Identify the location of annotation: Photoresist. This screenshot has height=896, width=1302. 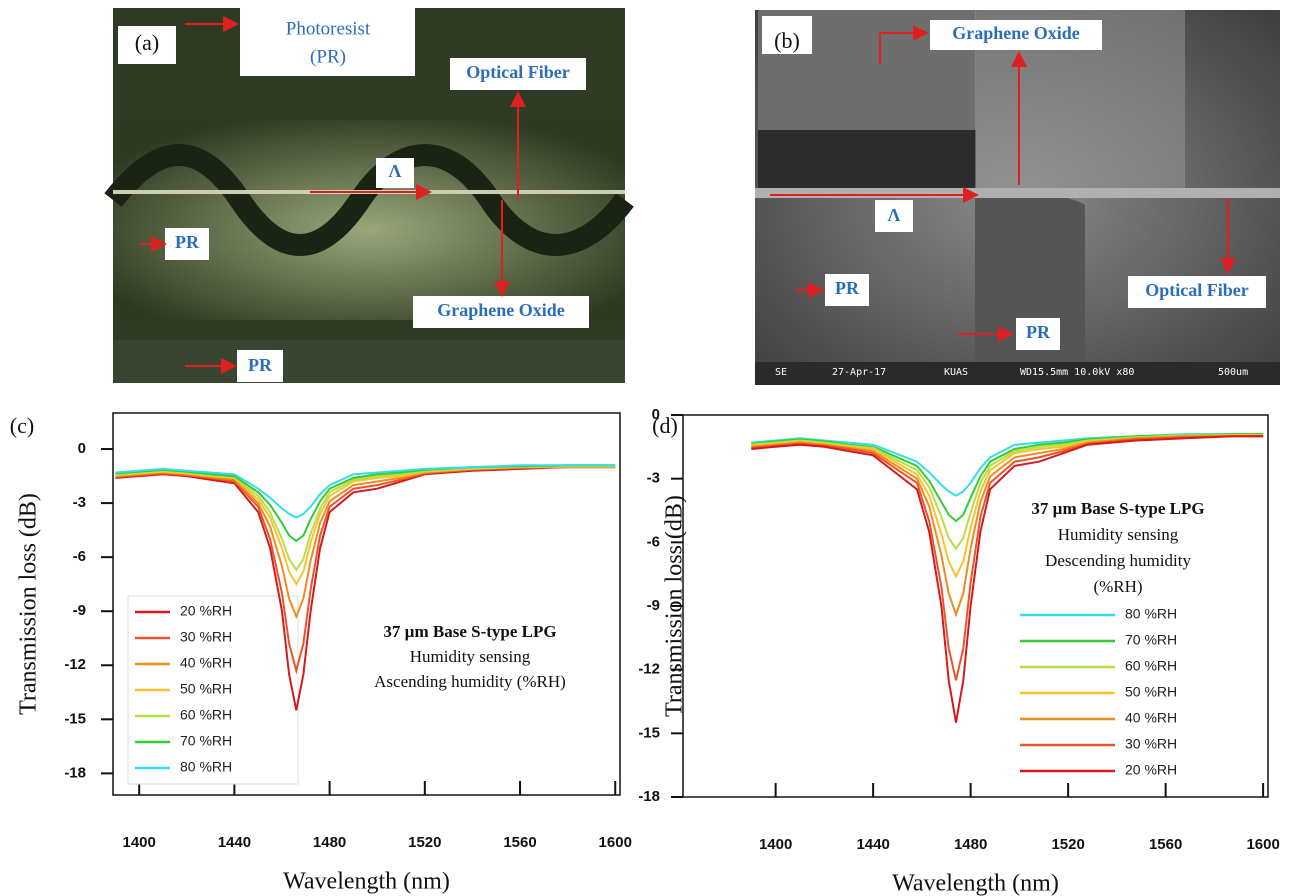
(328, 28).